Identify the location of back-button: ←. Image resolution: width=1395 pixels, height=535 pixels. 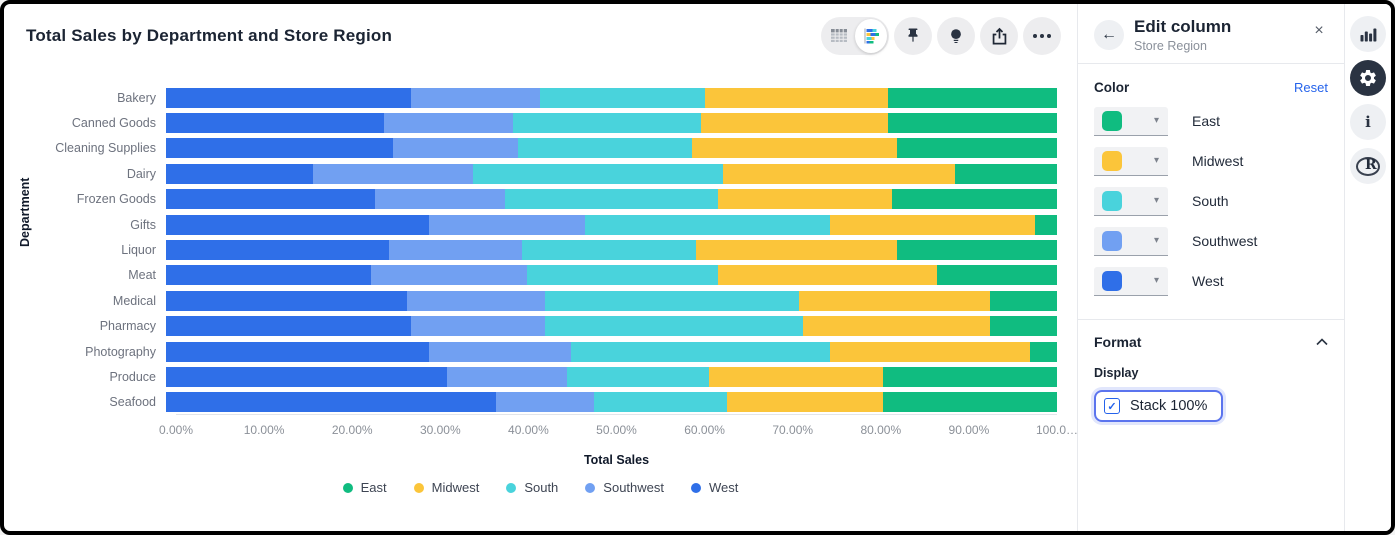
(1109, 35).